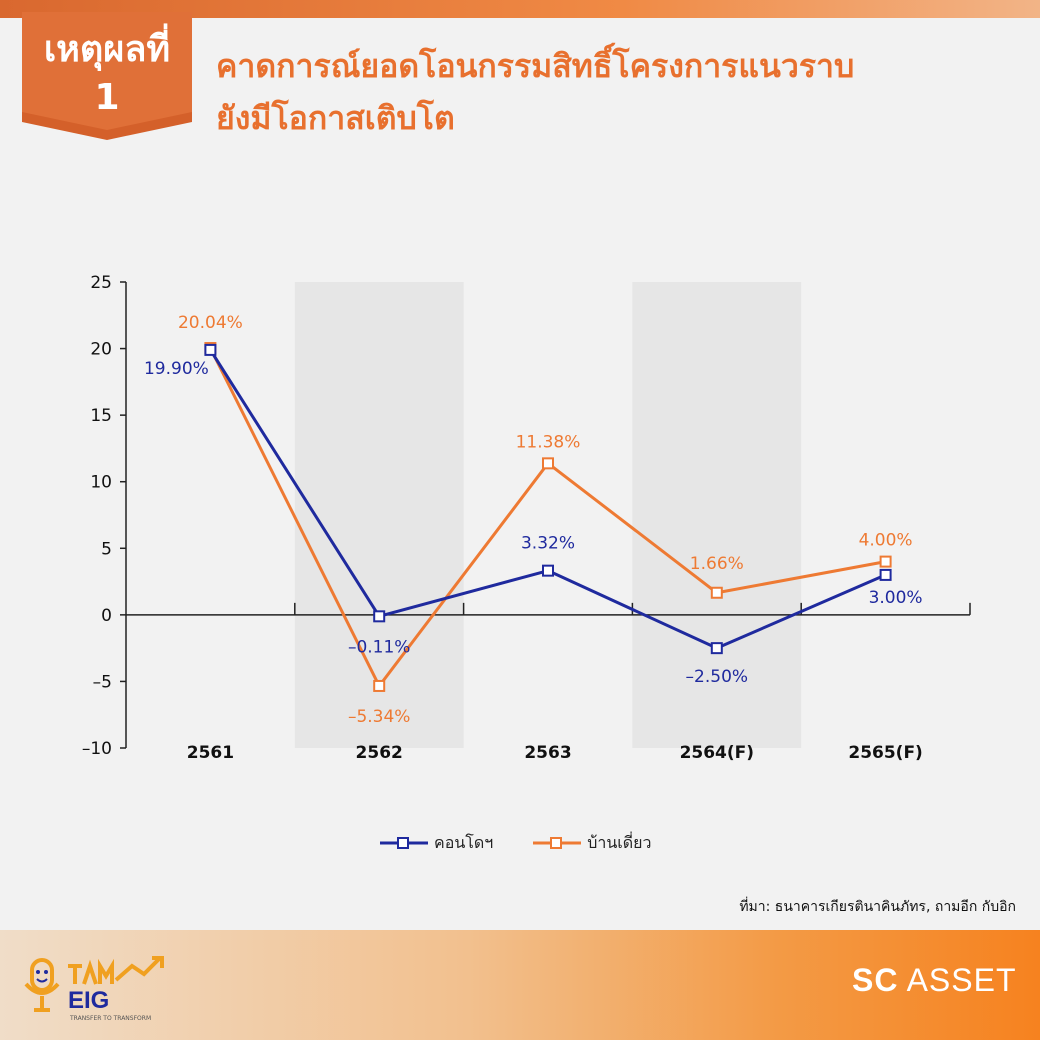 The width and height of the screenshot is (1040, 1040). What do you see at coordinates (535, 66) in the screenshot?
I see `title-line-1: คาดการณ์ยอดโอนกรรมสิทธิ์โครงการแนวราบ` at bounding box center [535, 66].